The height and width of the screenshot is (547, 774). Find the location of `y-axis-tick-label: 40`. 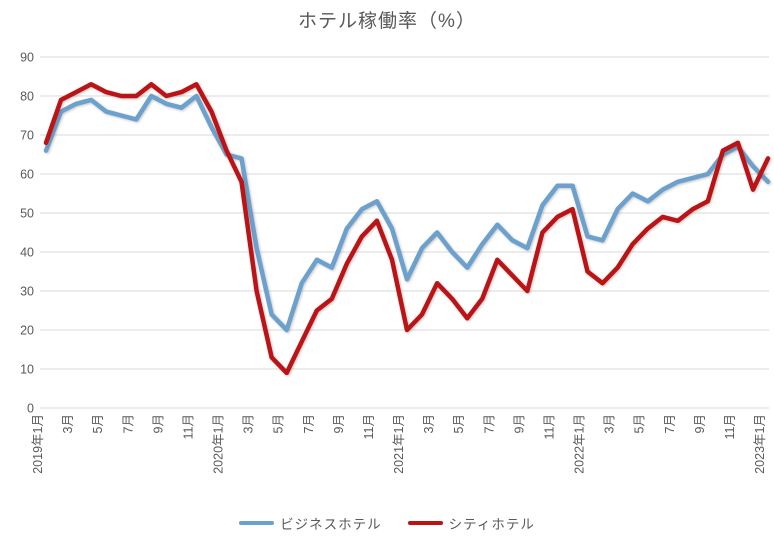

y-axis-tick-label: 40 is located at coordinates (27, 253).